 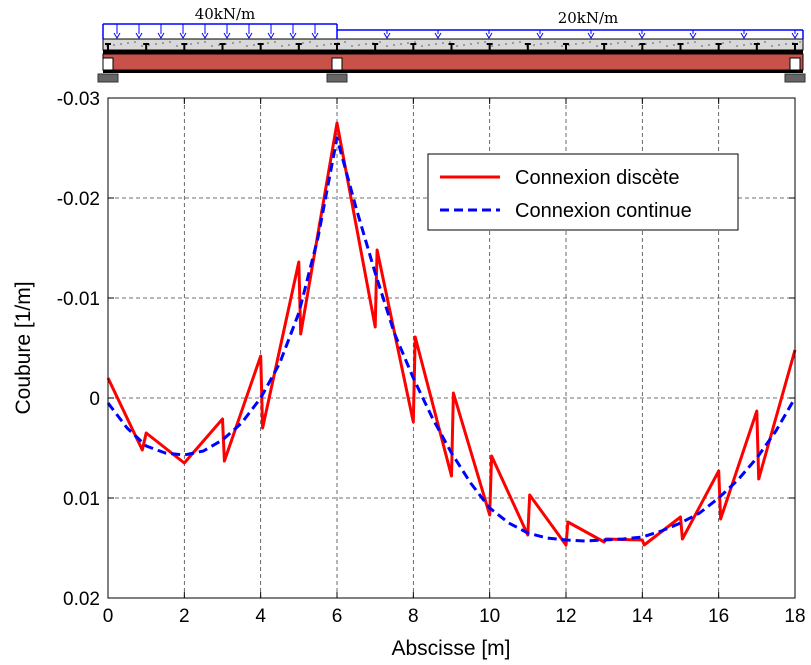 What do you see at coordinates (108, 64) in the screenshot?
I see `support-bearing` at bounding box center [108, 64].